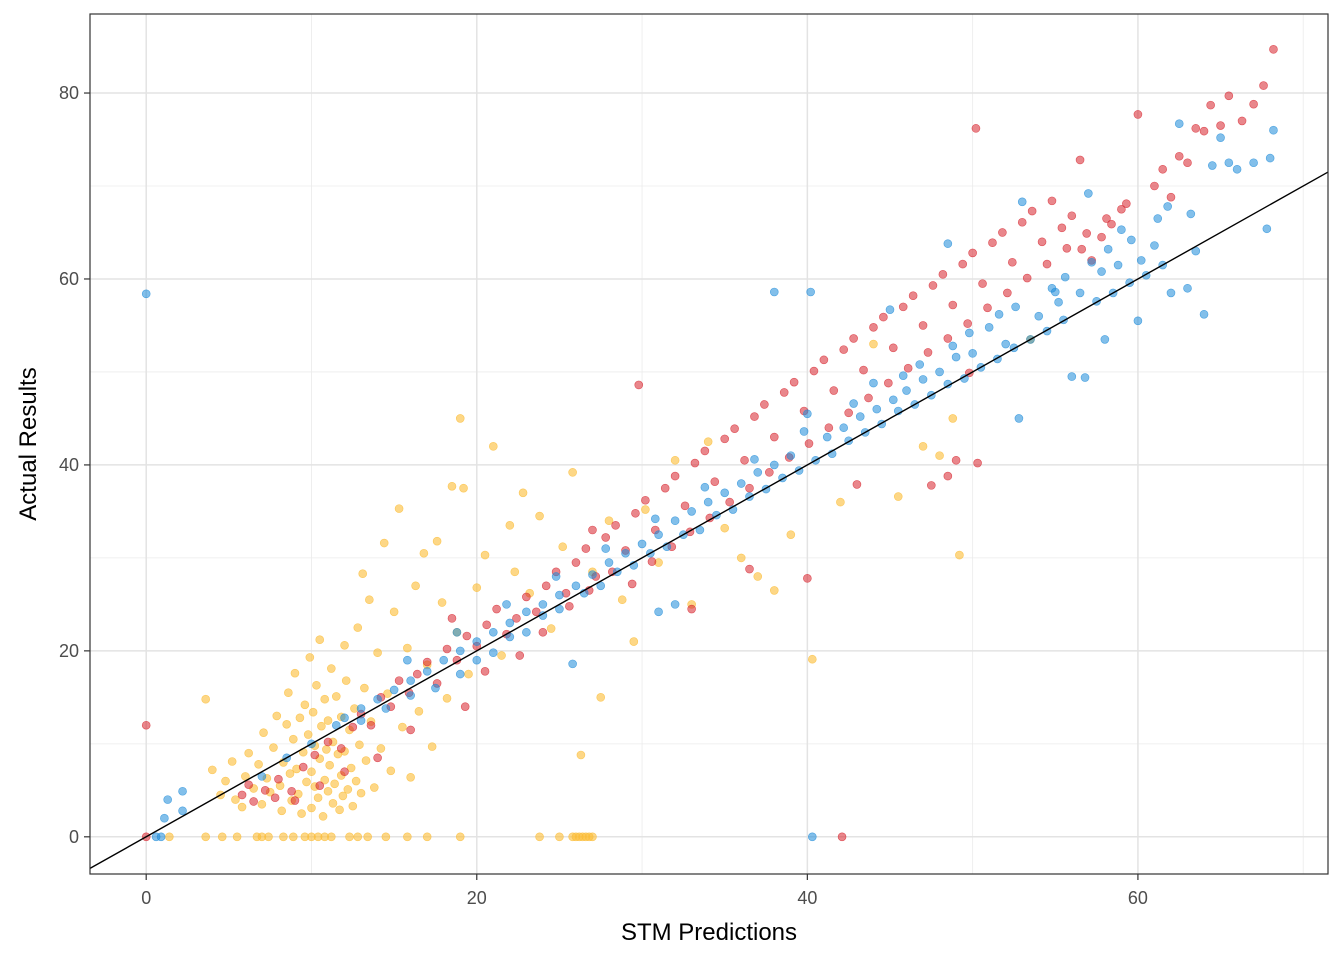 Image resolution: width=1344 pixels, height=960 pixels. What do you see at coordinates (1138, 898) in the screenshot?
I see `x-tick-label: 60` at bounding box center [1138, 898].